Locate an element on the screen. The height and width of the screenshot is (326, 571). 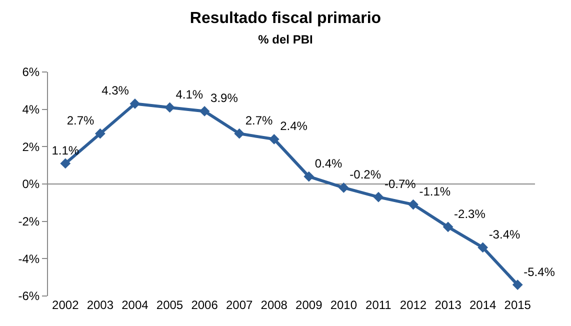
data-label: 4.1% is located at coordinates (190, 94).